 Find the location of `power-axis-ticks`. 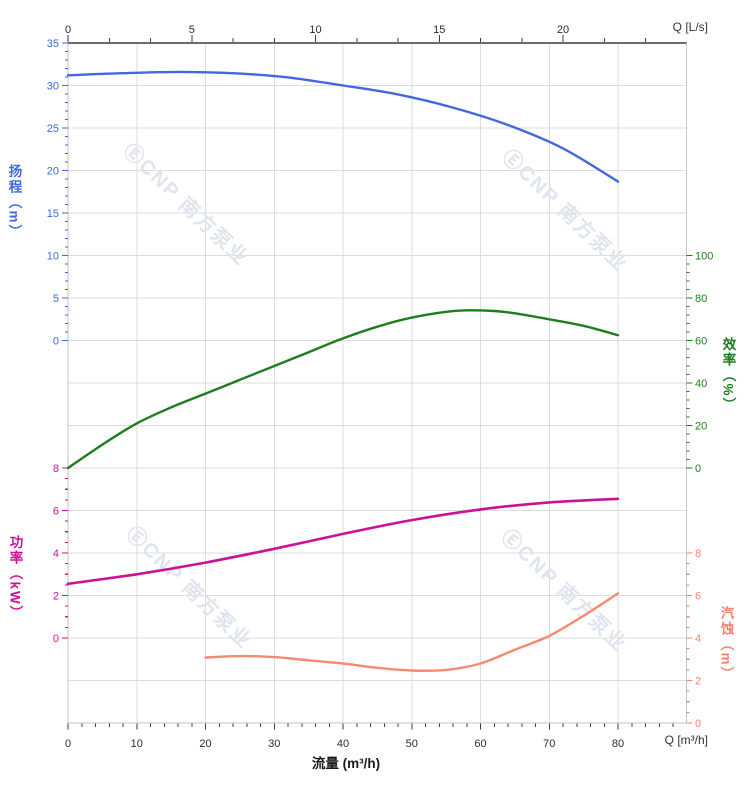

power-axis-ticks is located at coordinates (65, 553).